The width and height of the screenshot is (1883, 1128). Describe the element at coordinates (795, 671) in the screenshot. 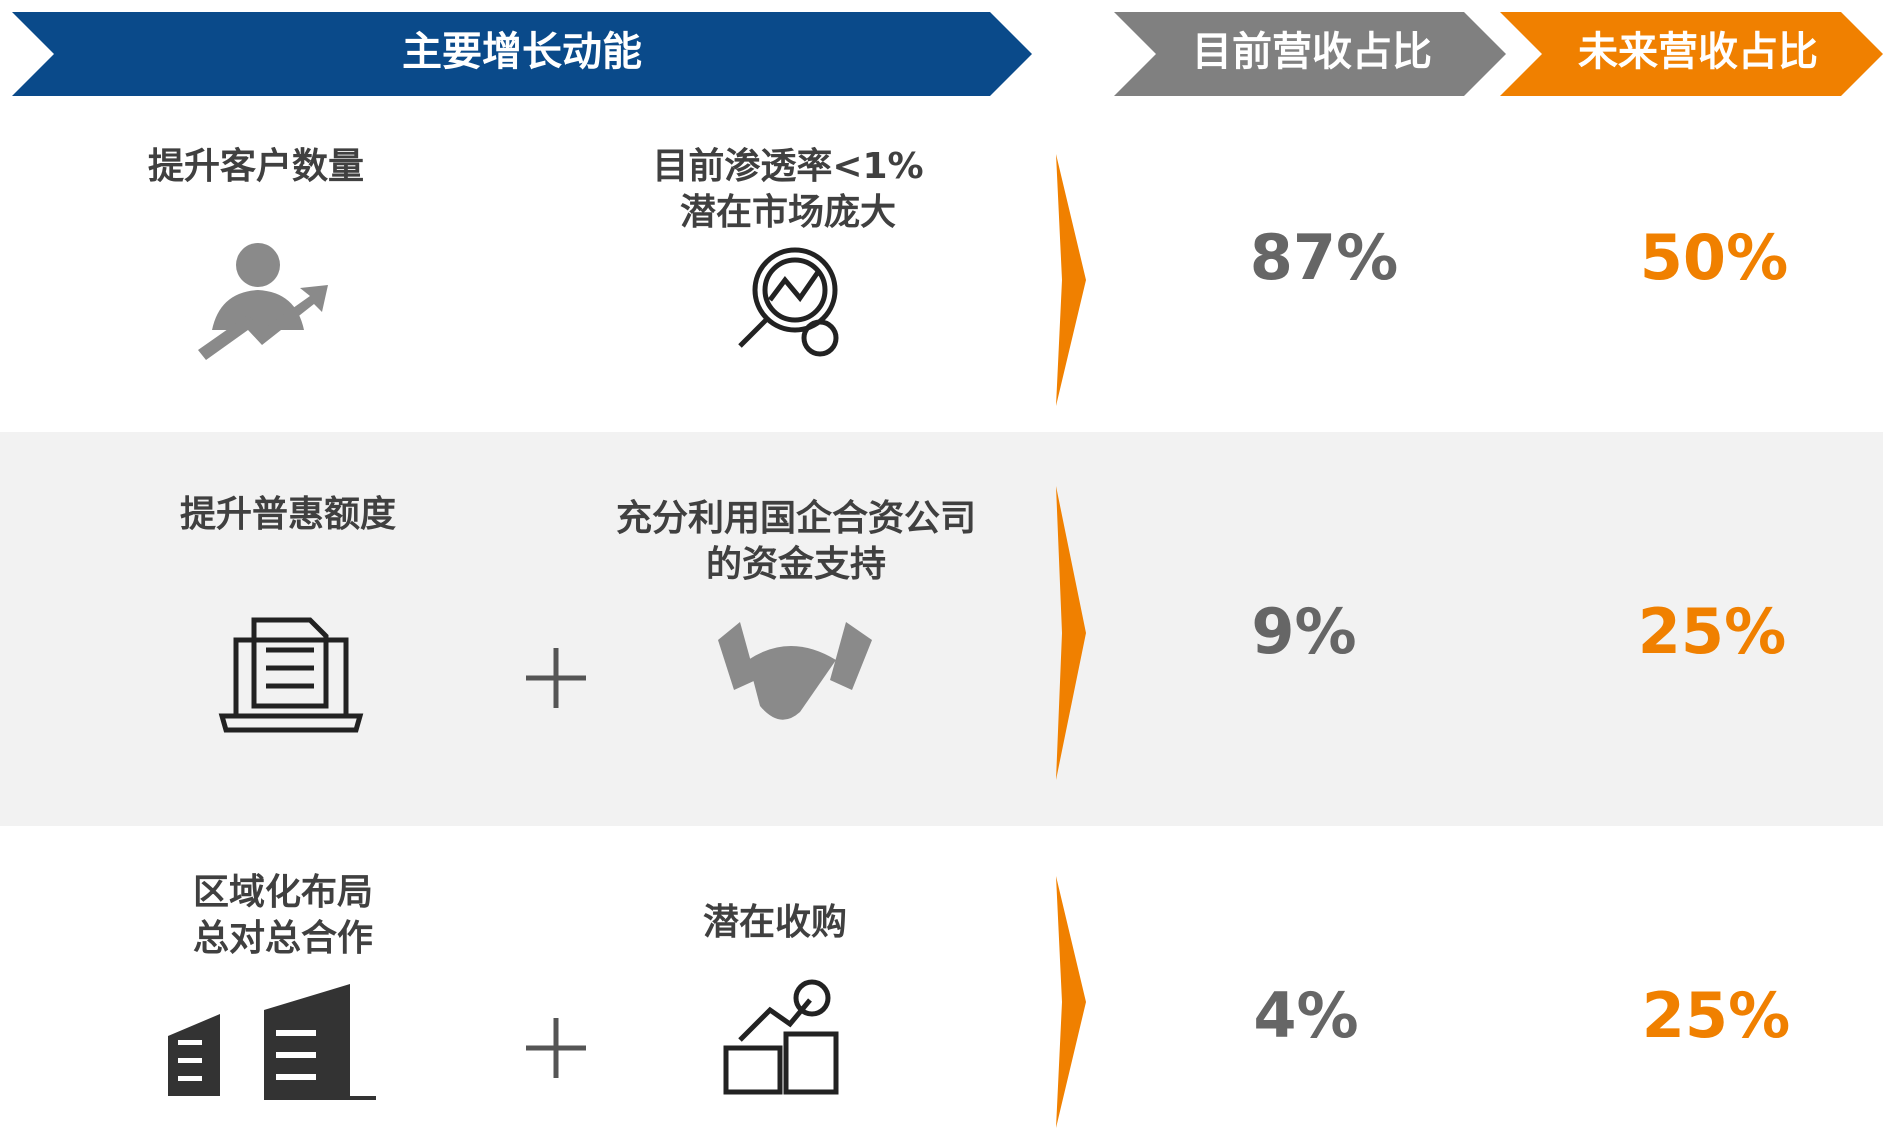

I see `handshake-icon` at that location.